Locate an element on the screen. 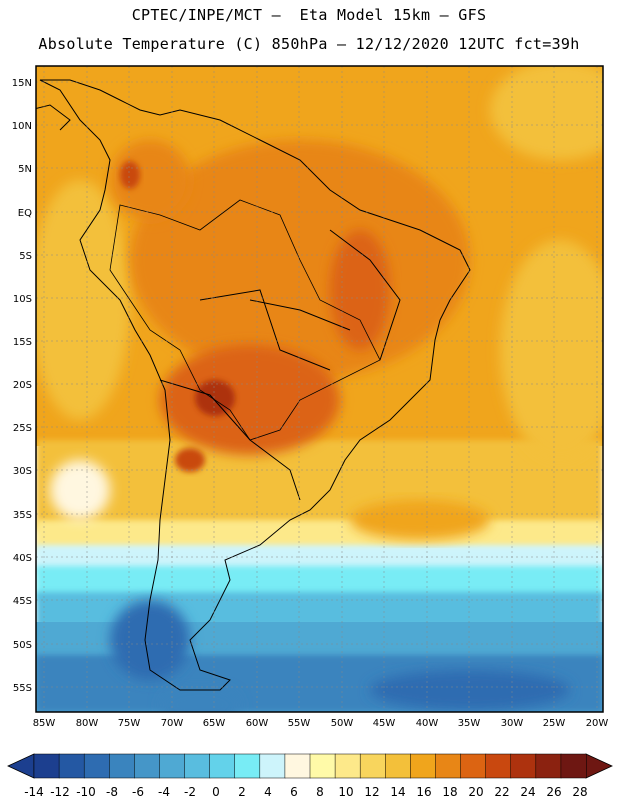 The width and height of the screenshot is (618, 800). lon-label: 70W is located at coordinates (172, 723).